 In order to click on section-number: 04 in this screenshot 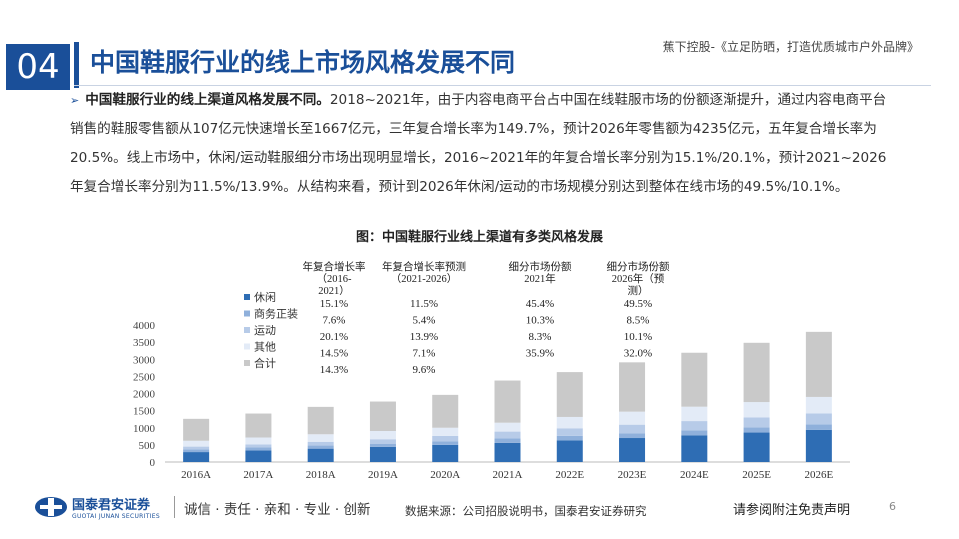, I will do `click(38, 67)`.